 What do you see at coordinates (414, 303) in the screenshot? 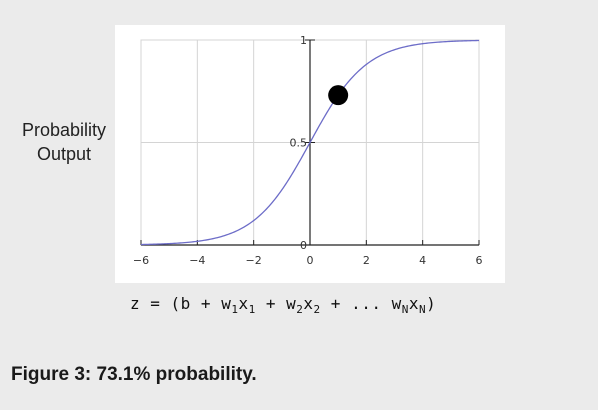
I see `formula-xn: x` at bounding box center [414, 303].